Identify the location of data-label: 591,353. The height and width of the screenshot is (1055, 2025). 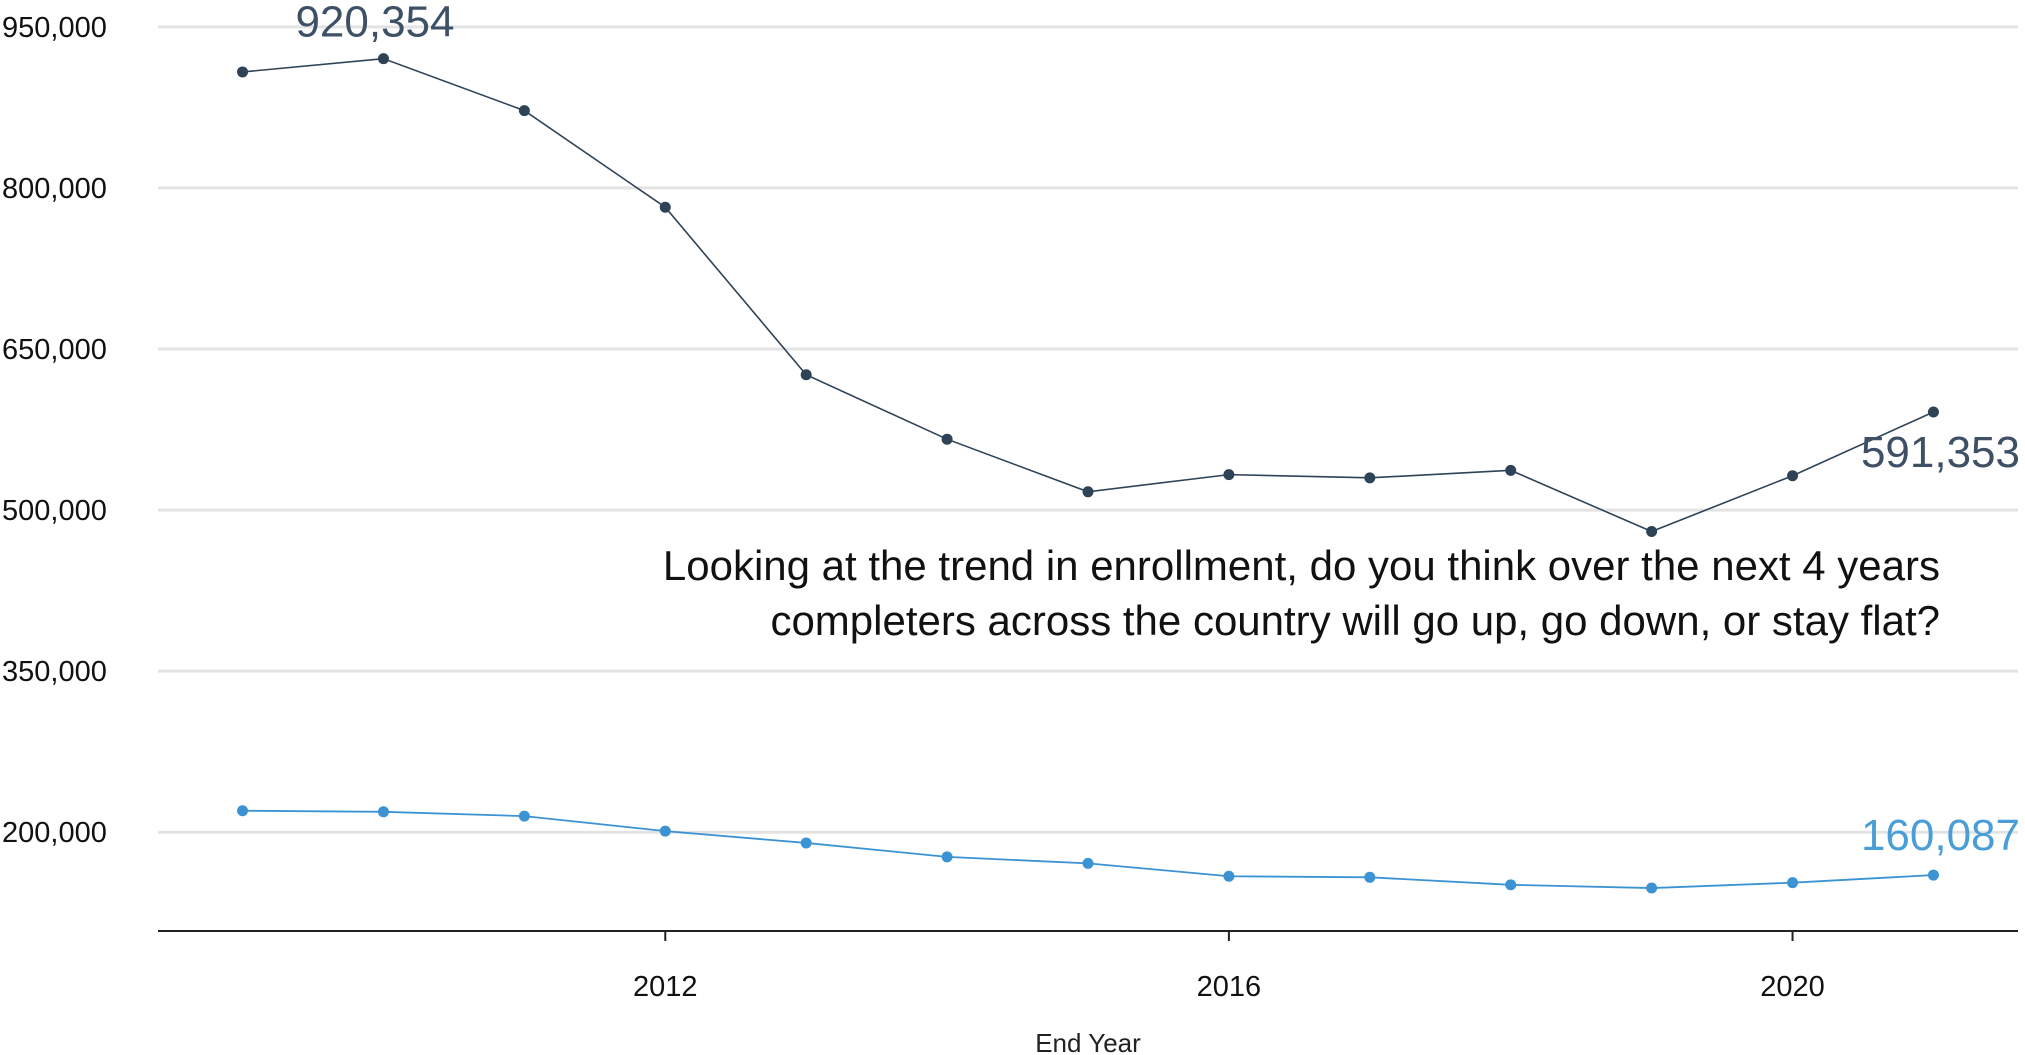
(1940, 452).